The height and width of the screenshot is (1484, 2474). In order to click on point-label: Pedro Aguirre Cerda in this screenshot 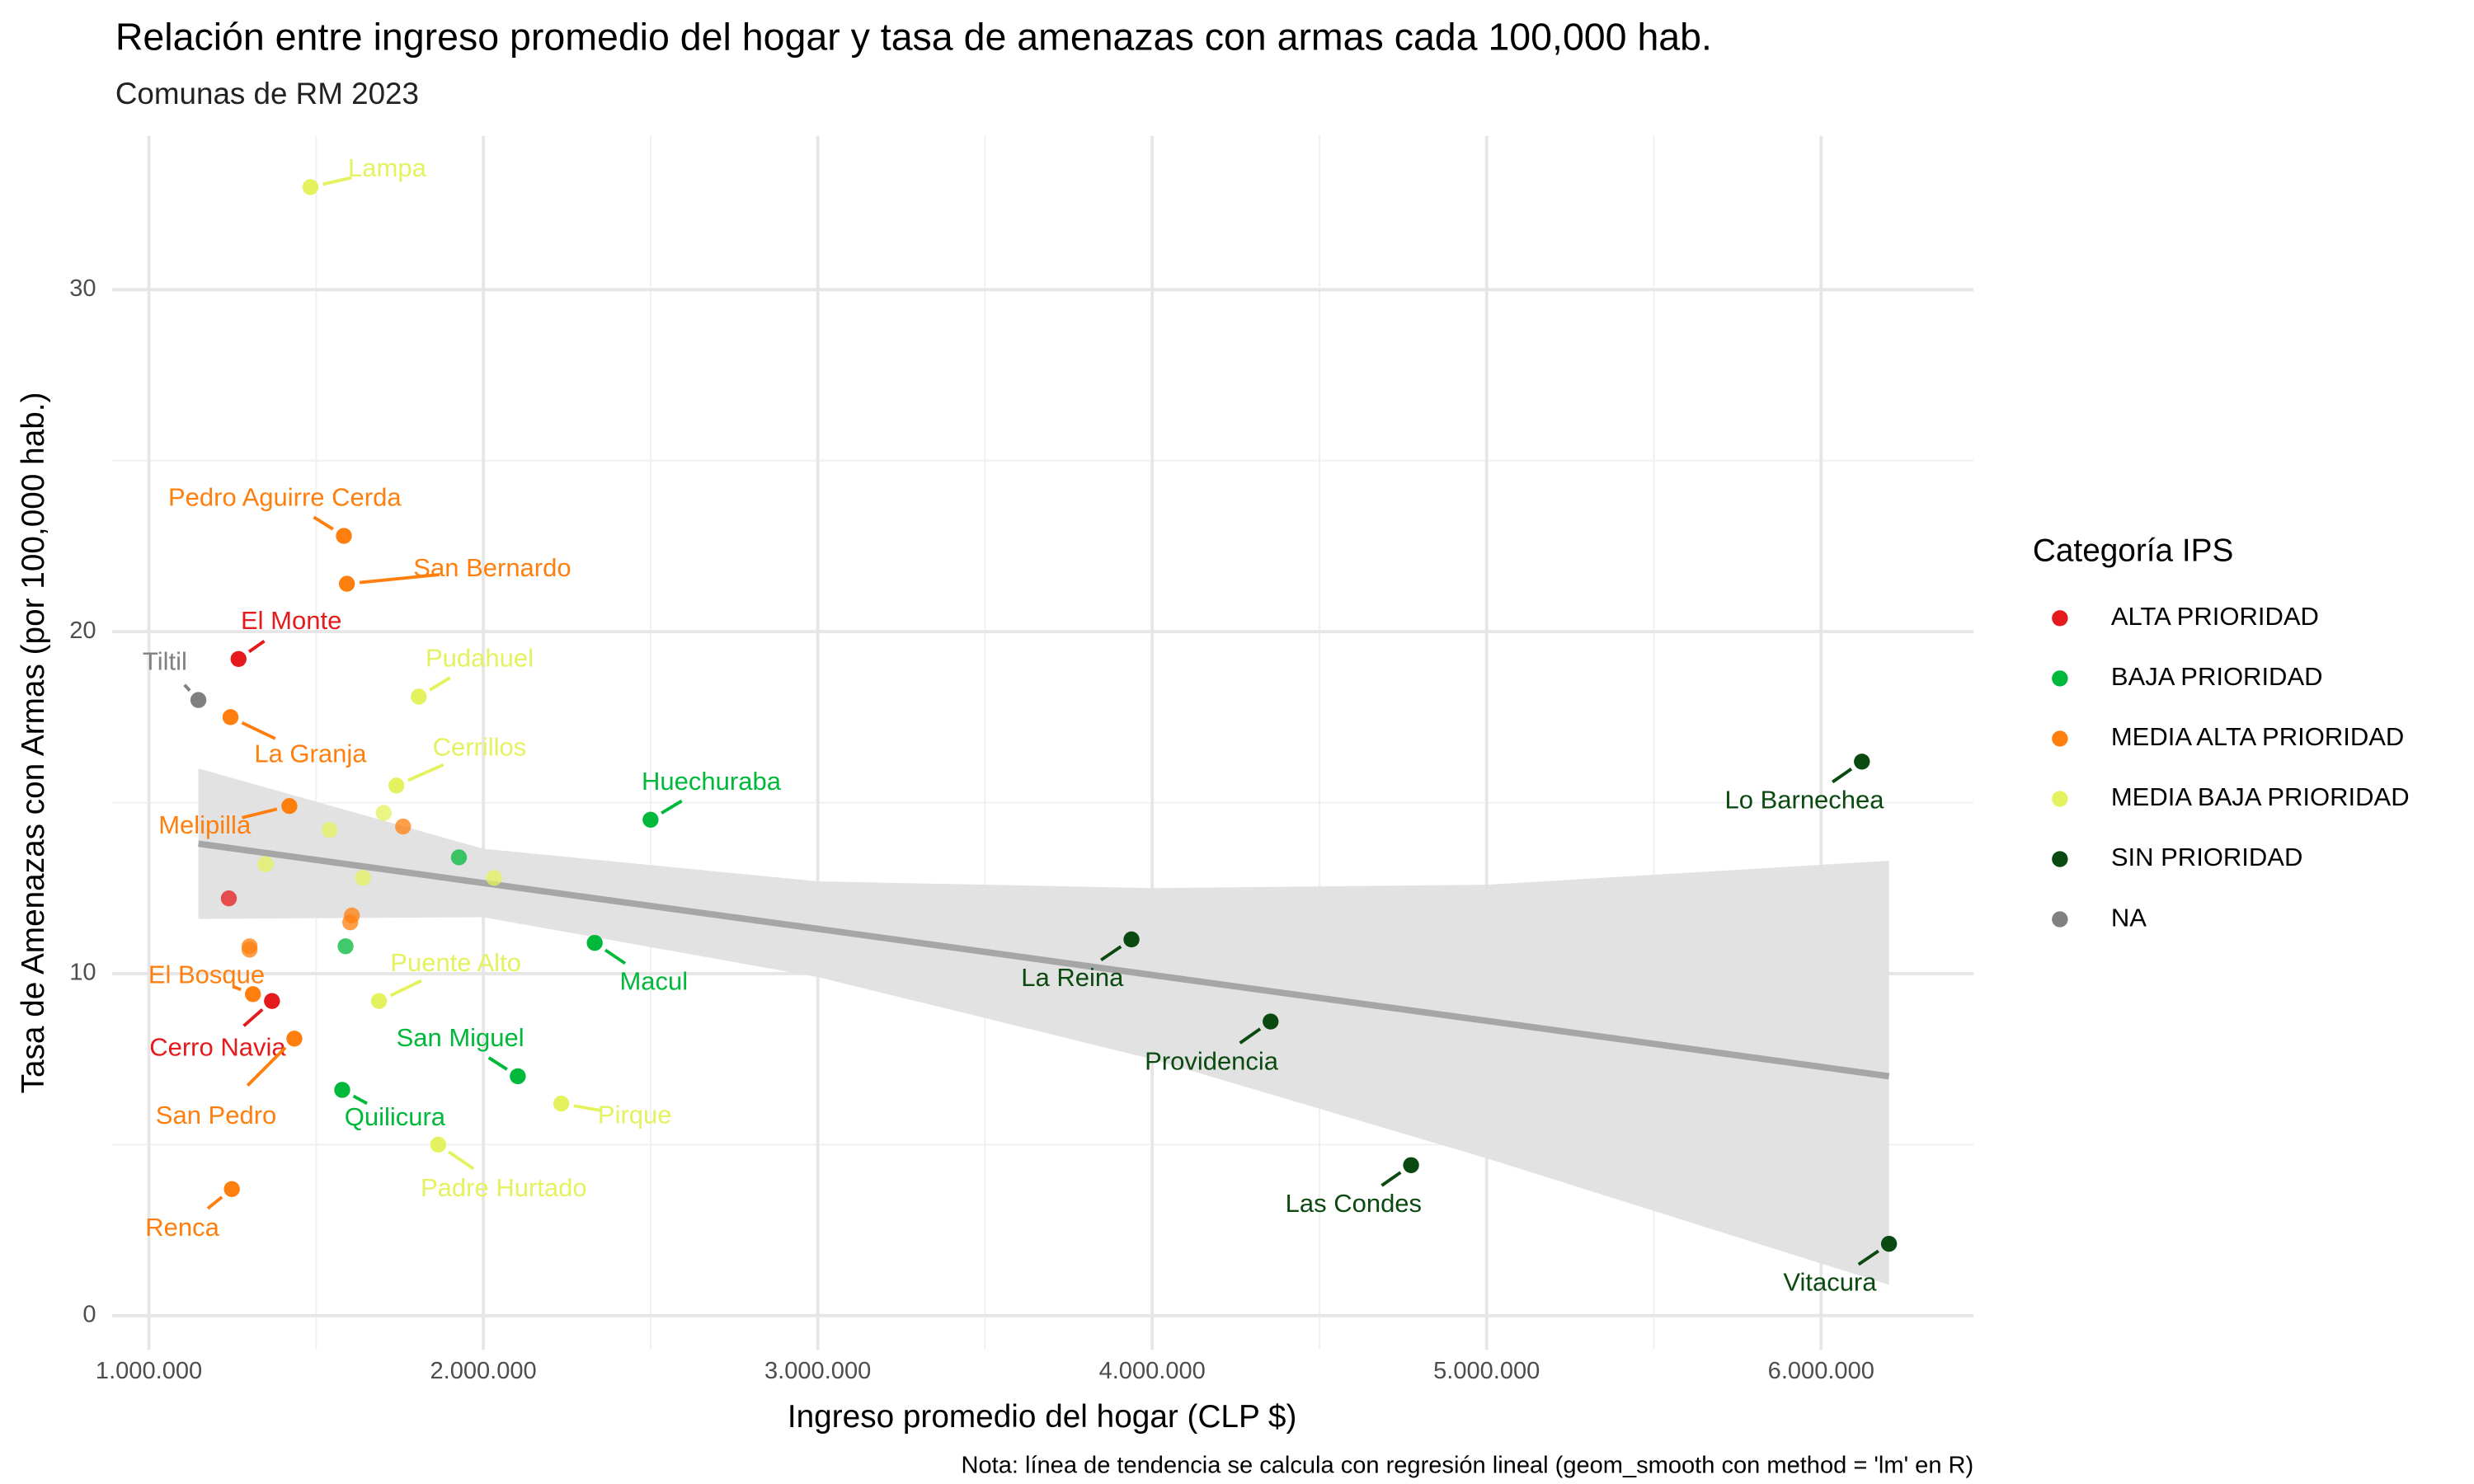, I will do `click(285, 497)`.